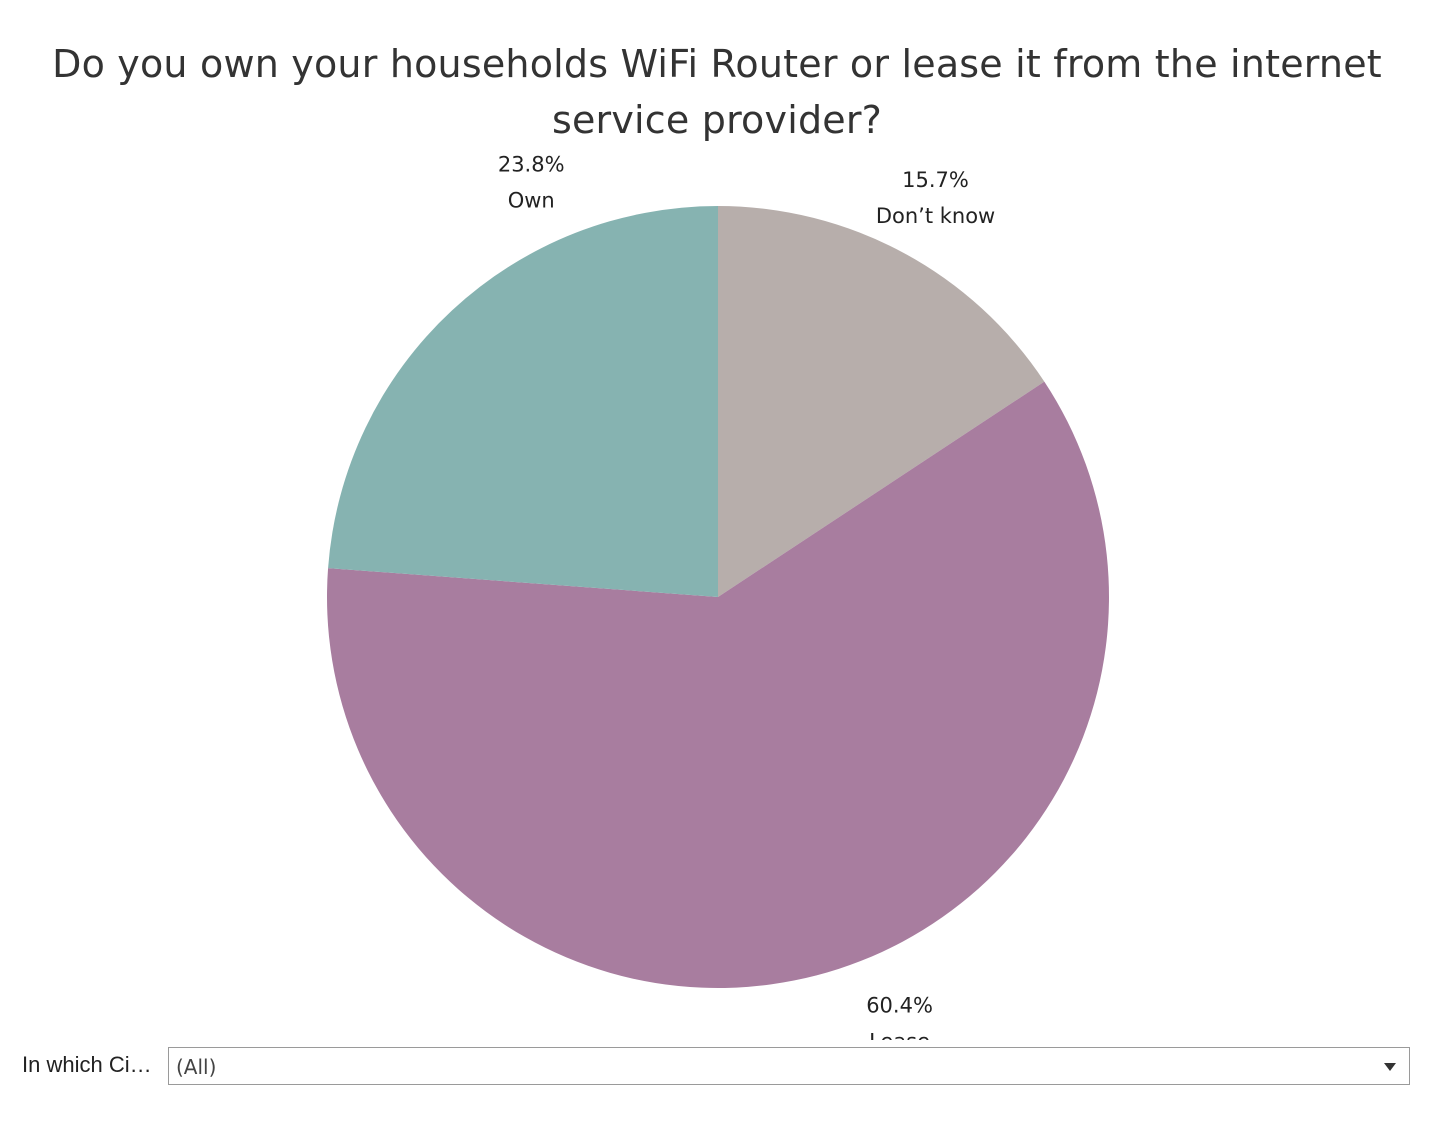 The width and height of the screenshot is (1434, 1138). I want to click on chevron-down-icon, so click(1390, 1067).